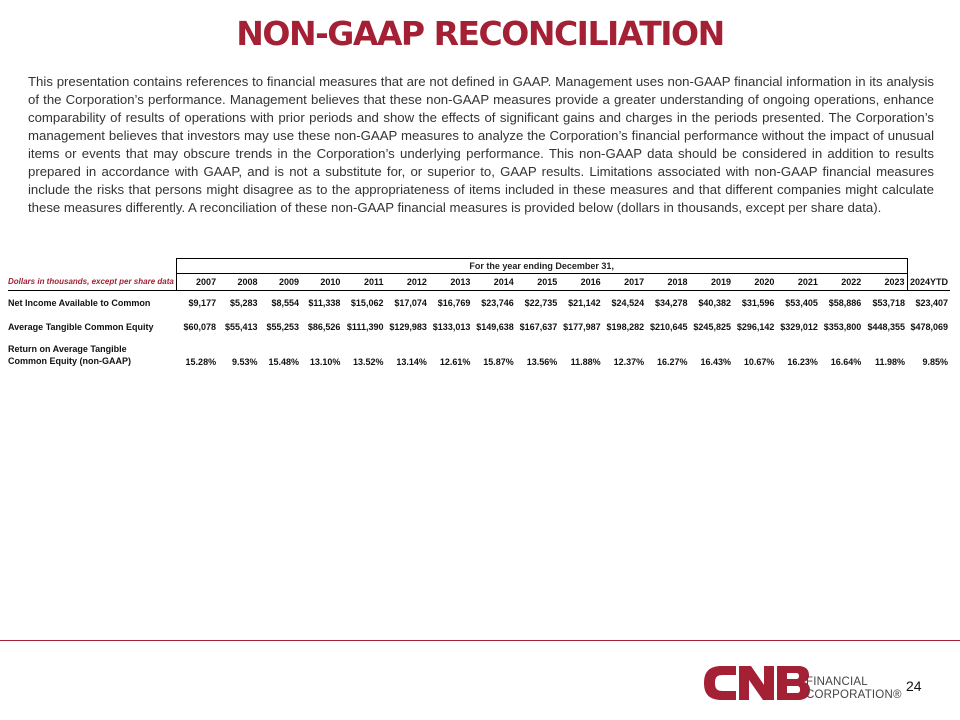  I want to click on table-cell: $177,987, so click(582, 327).